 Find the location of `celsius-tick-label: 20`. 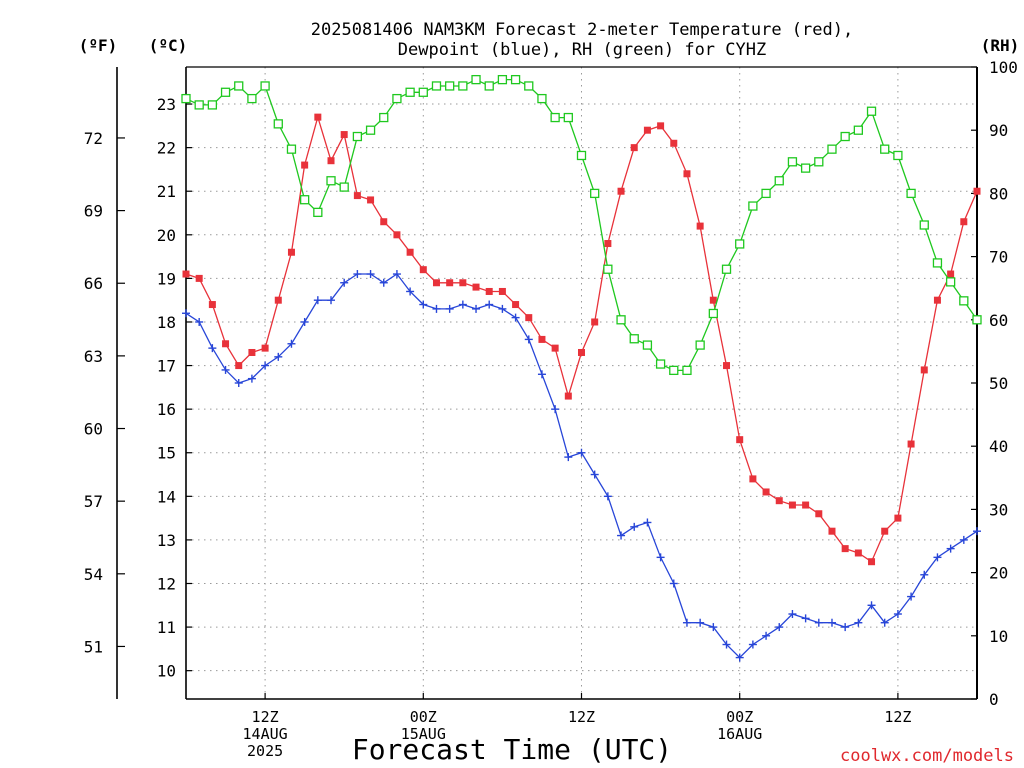

celsius-tick-label: 20 is located at coordinates (166, 235).